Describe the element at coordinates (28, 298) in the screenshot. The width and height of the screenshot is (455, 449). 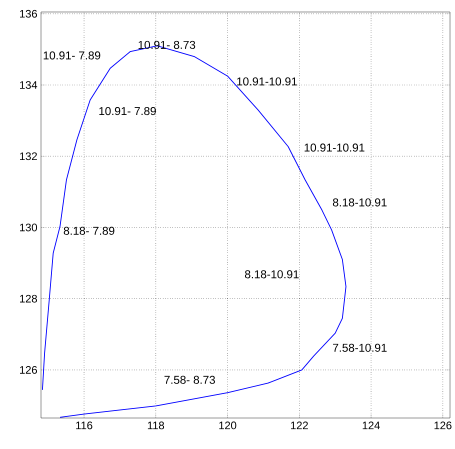
I see `y-tick-label: 128` at that location.